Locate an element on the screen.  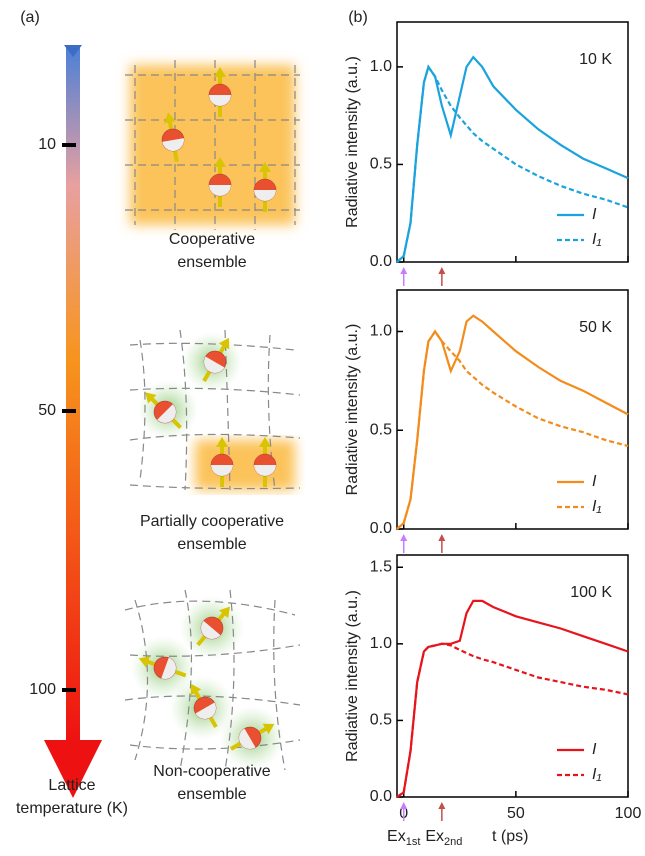
ensemble-caption: Cooperative is located at coordinates (212, 239).